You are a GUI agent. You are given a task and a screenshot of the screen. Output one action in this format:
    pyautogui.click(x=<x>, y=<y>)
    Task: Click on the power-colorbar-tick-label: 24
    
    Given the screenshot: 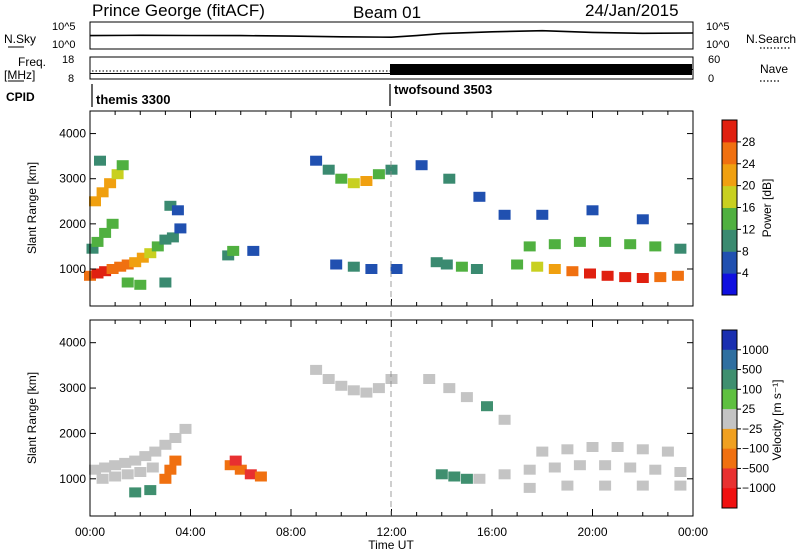 What is the action you would take?
    pyautogui.click(x=749, y=164)
    